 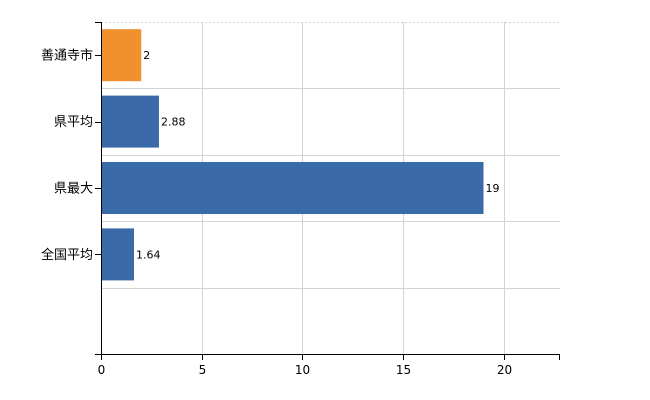 I want to click on category-label-3: 全国平均, so click(x=67, y=255).